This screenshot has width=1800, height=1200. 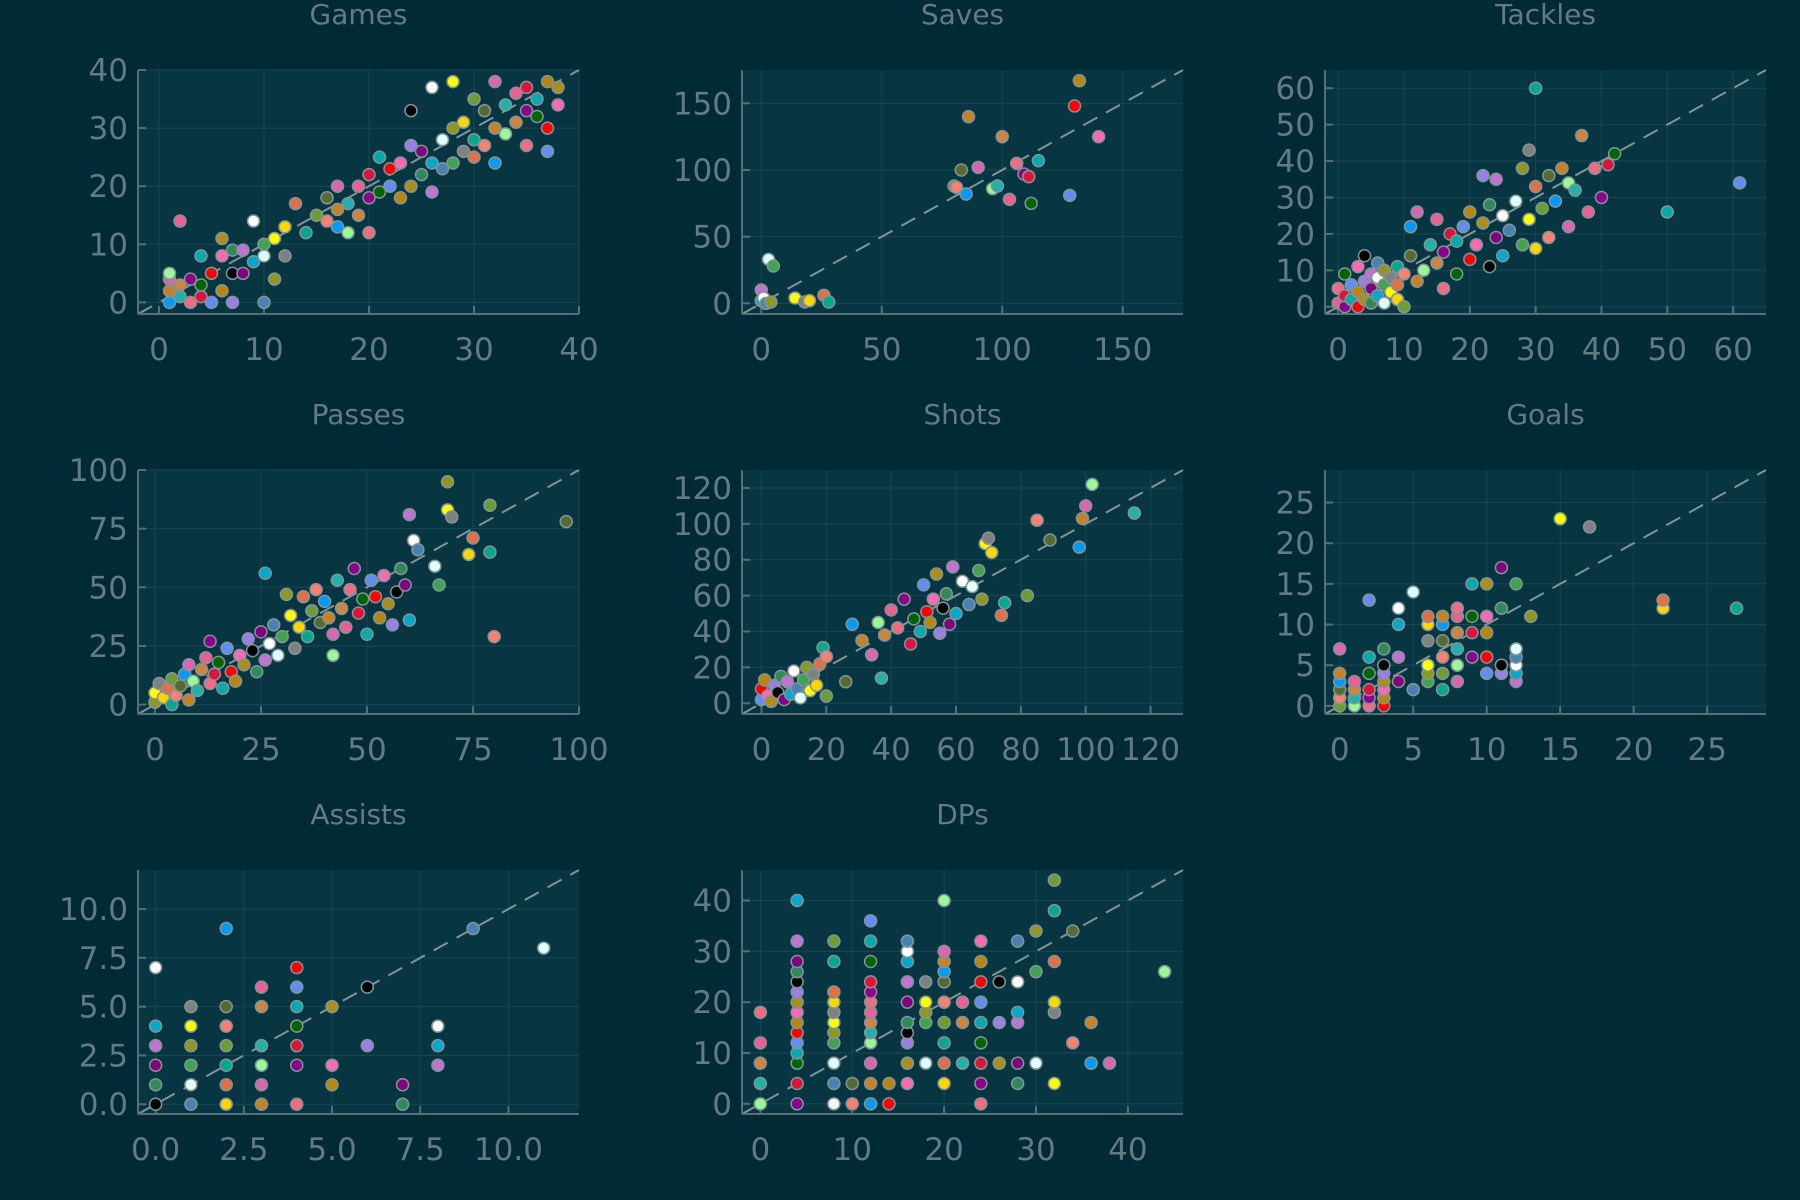 What do you see at coordinates (702, 489) in the screenshot?
I see `y-tick-label: 120` at bounding box center [702, 489].